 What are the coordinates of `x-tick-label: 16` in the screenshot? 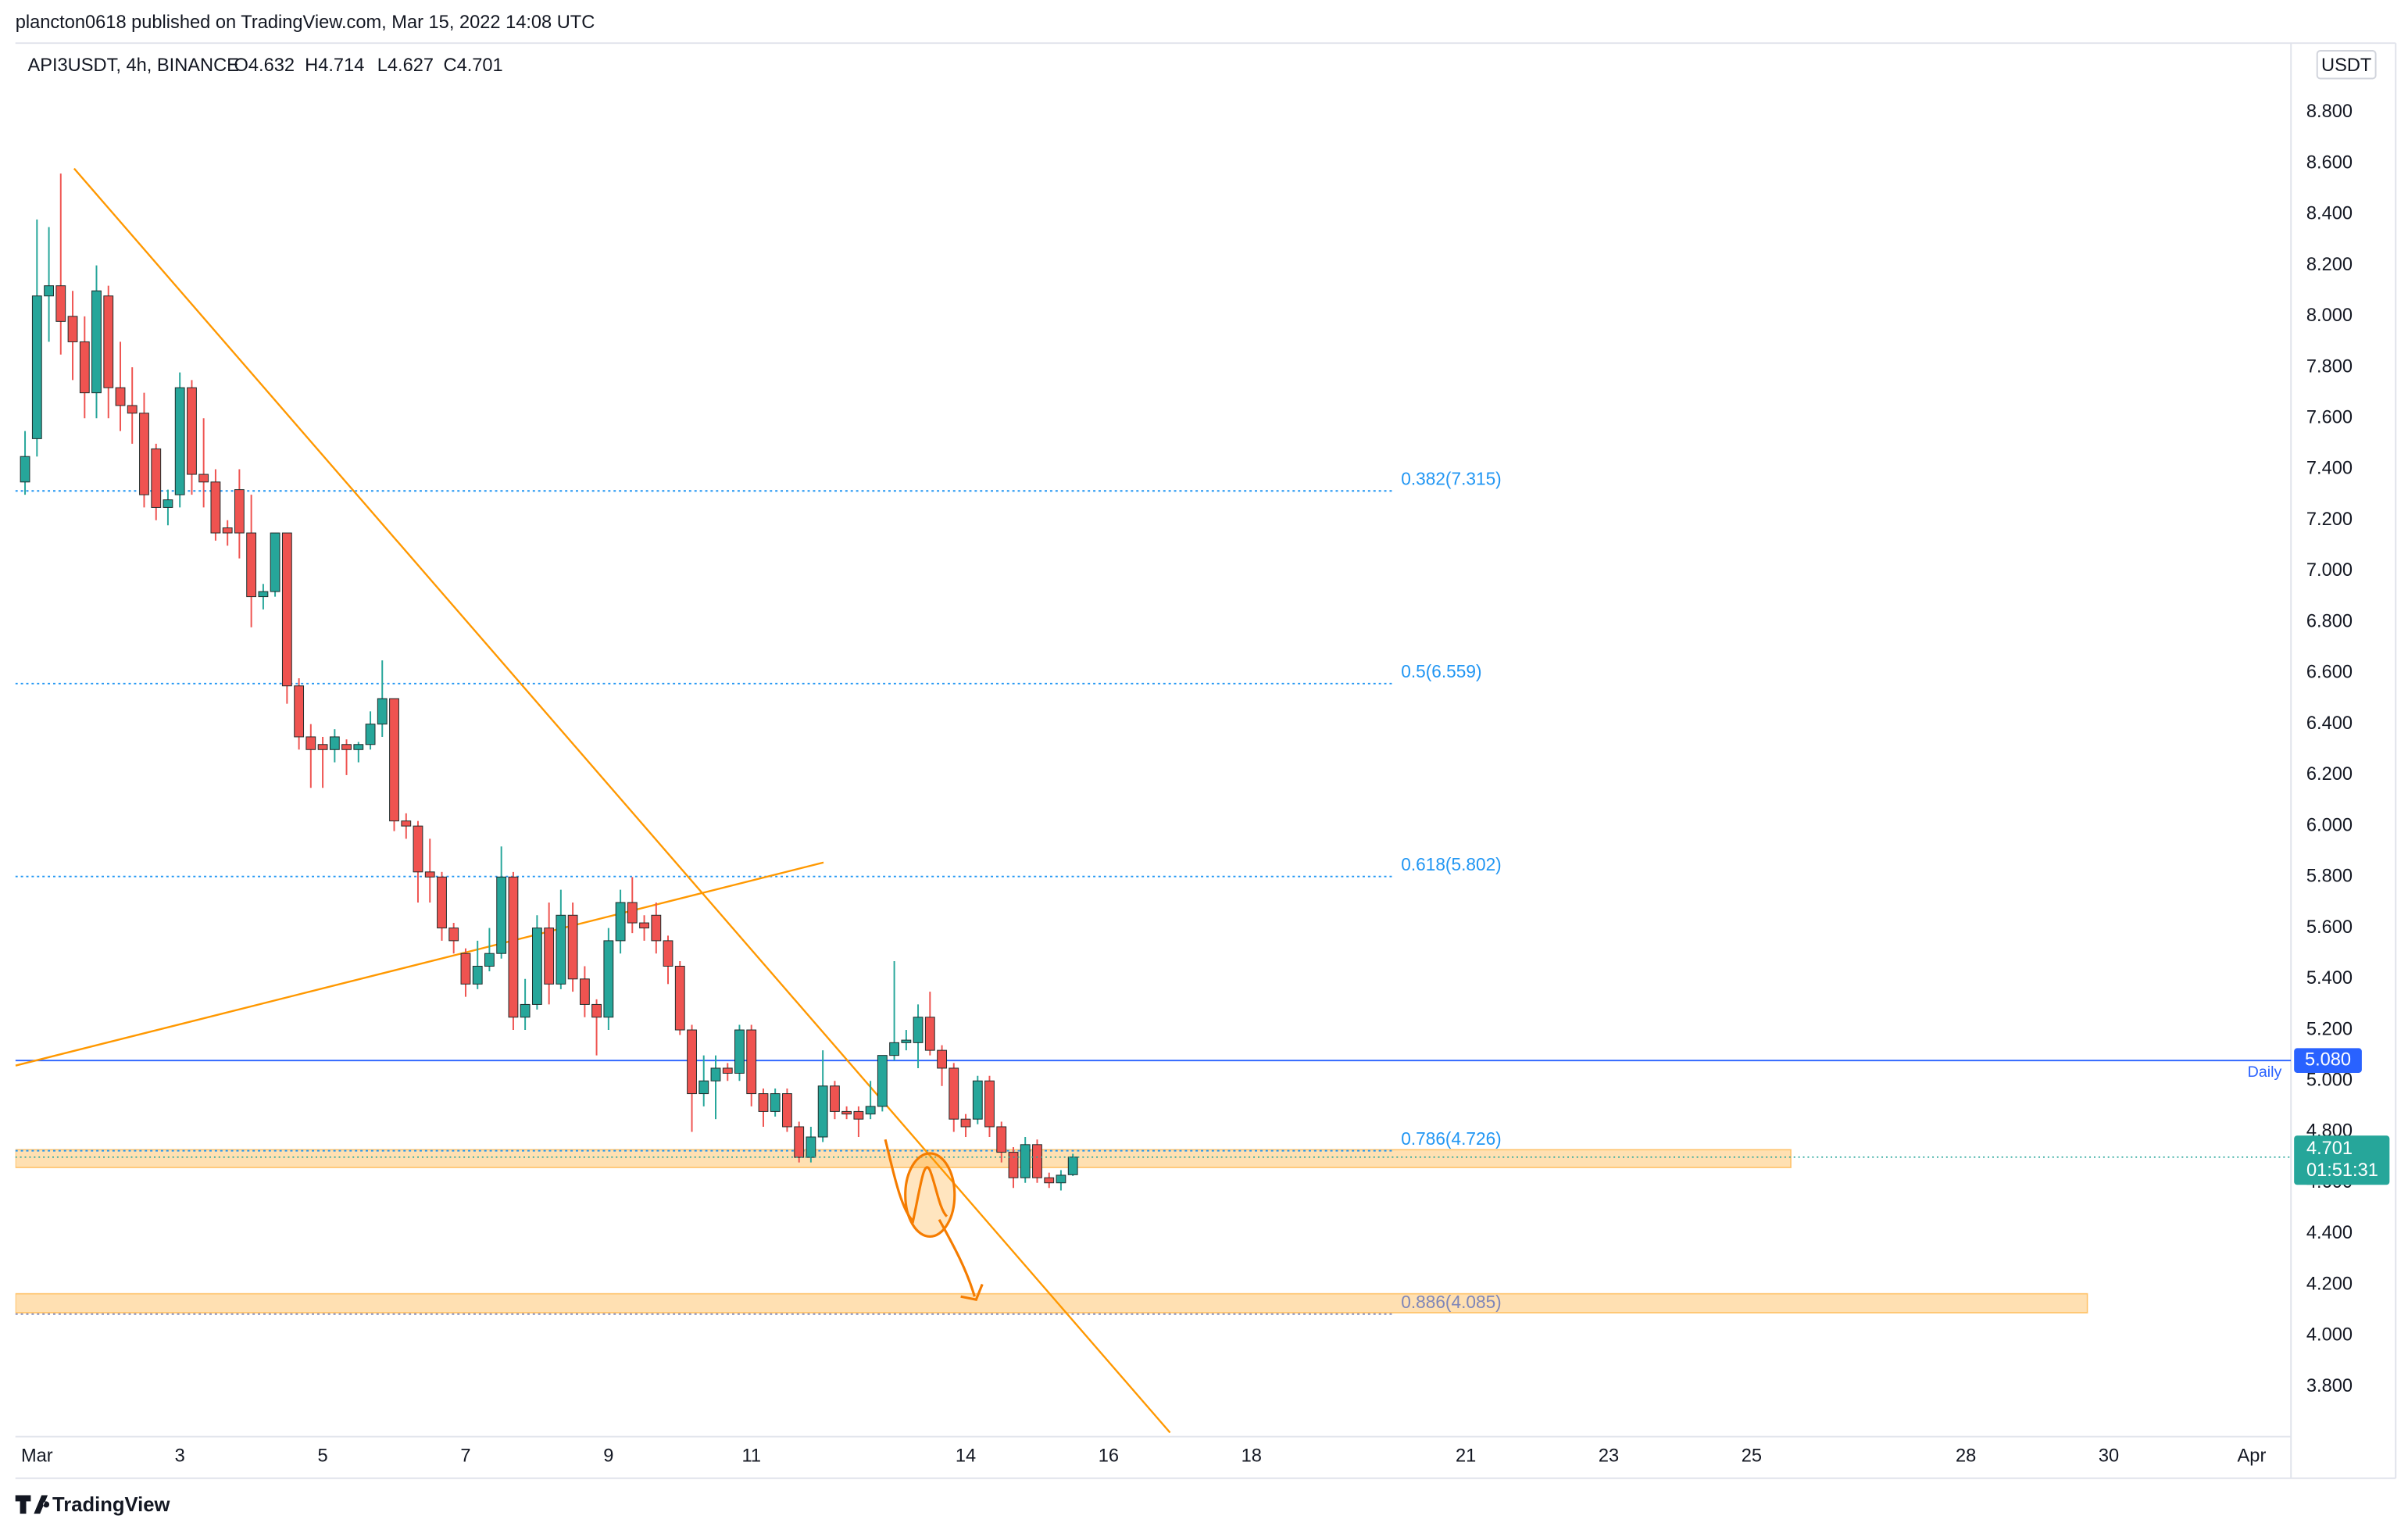 It's located at (1109, 1456).